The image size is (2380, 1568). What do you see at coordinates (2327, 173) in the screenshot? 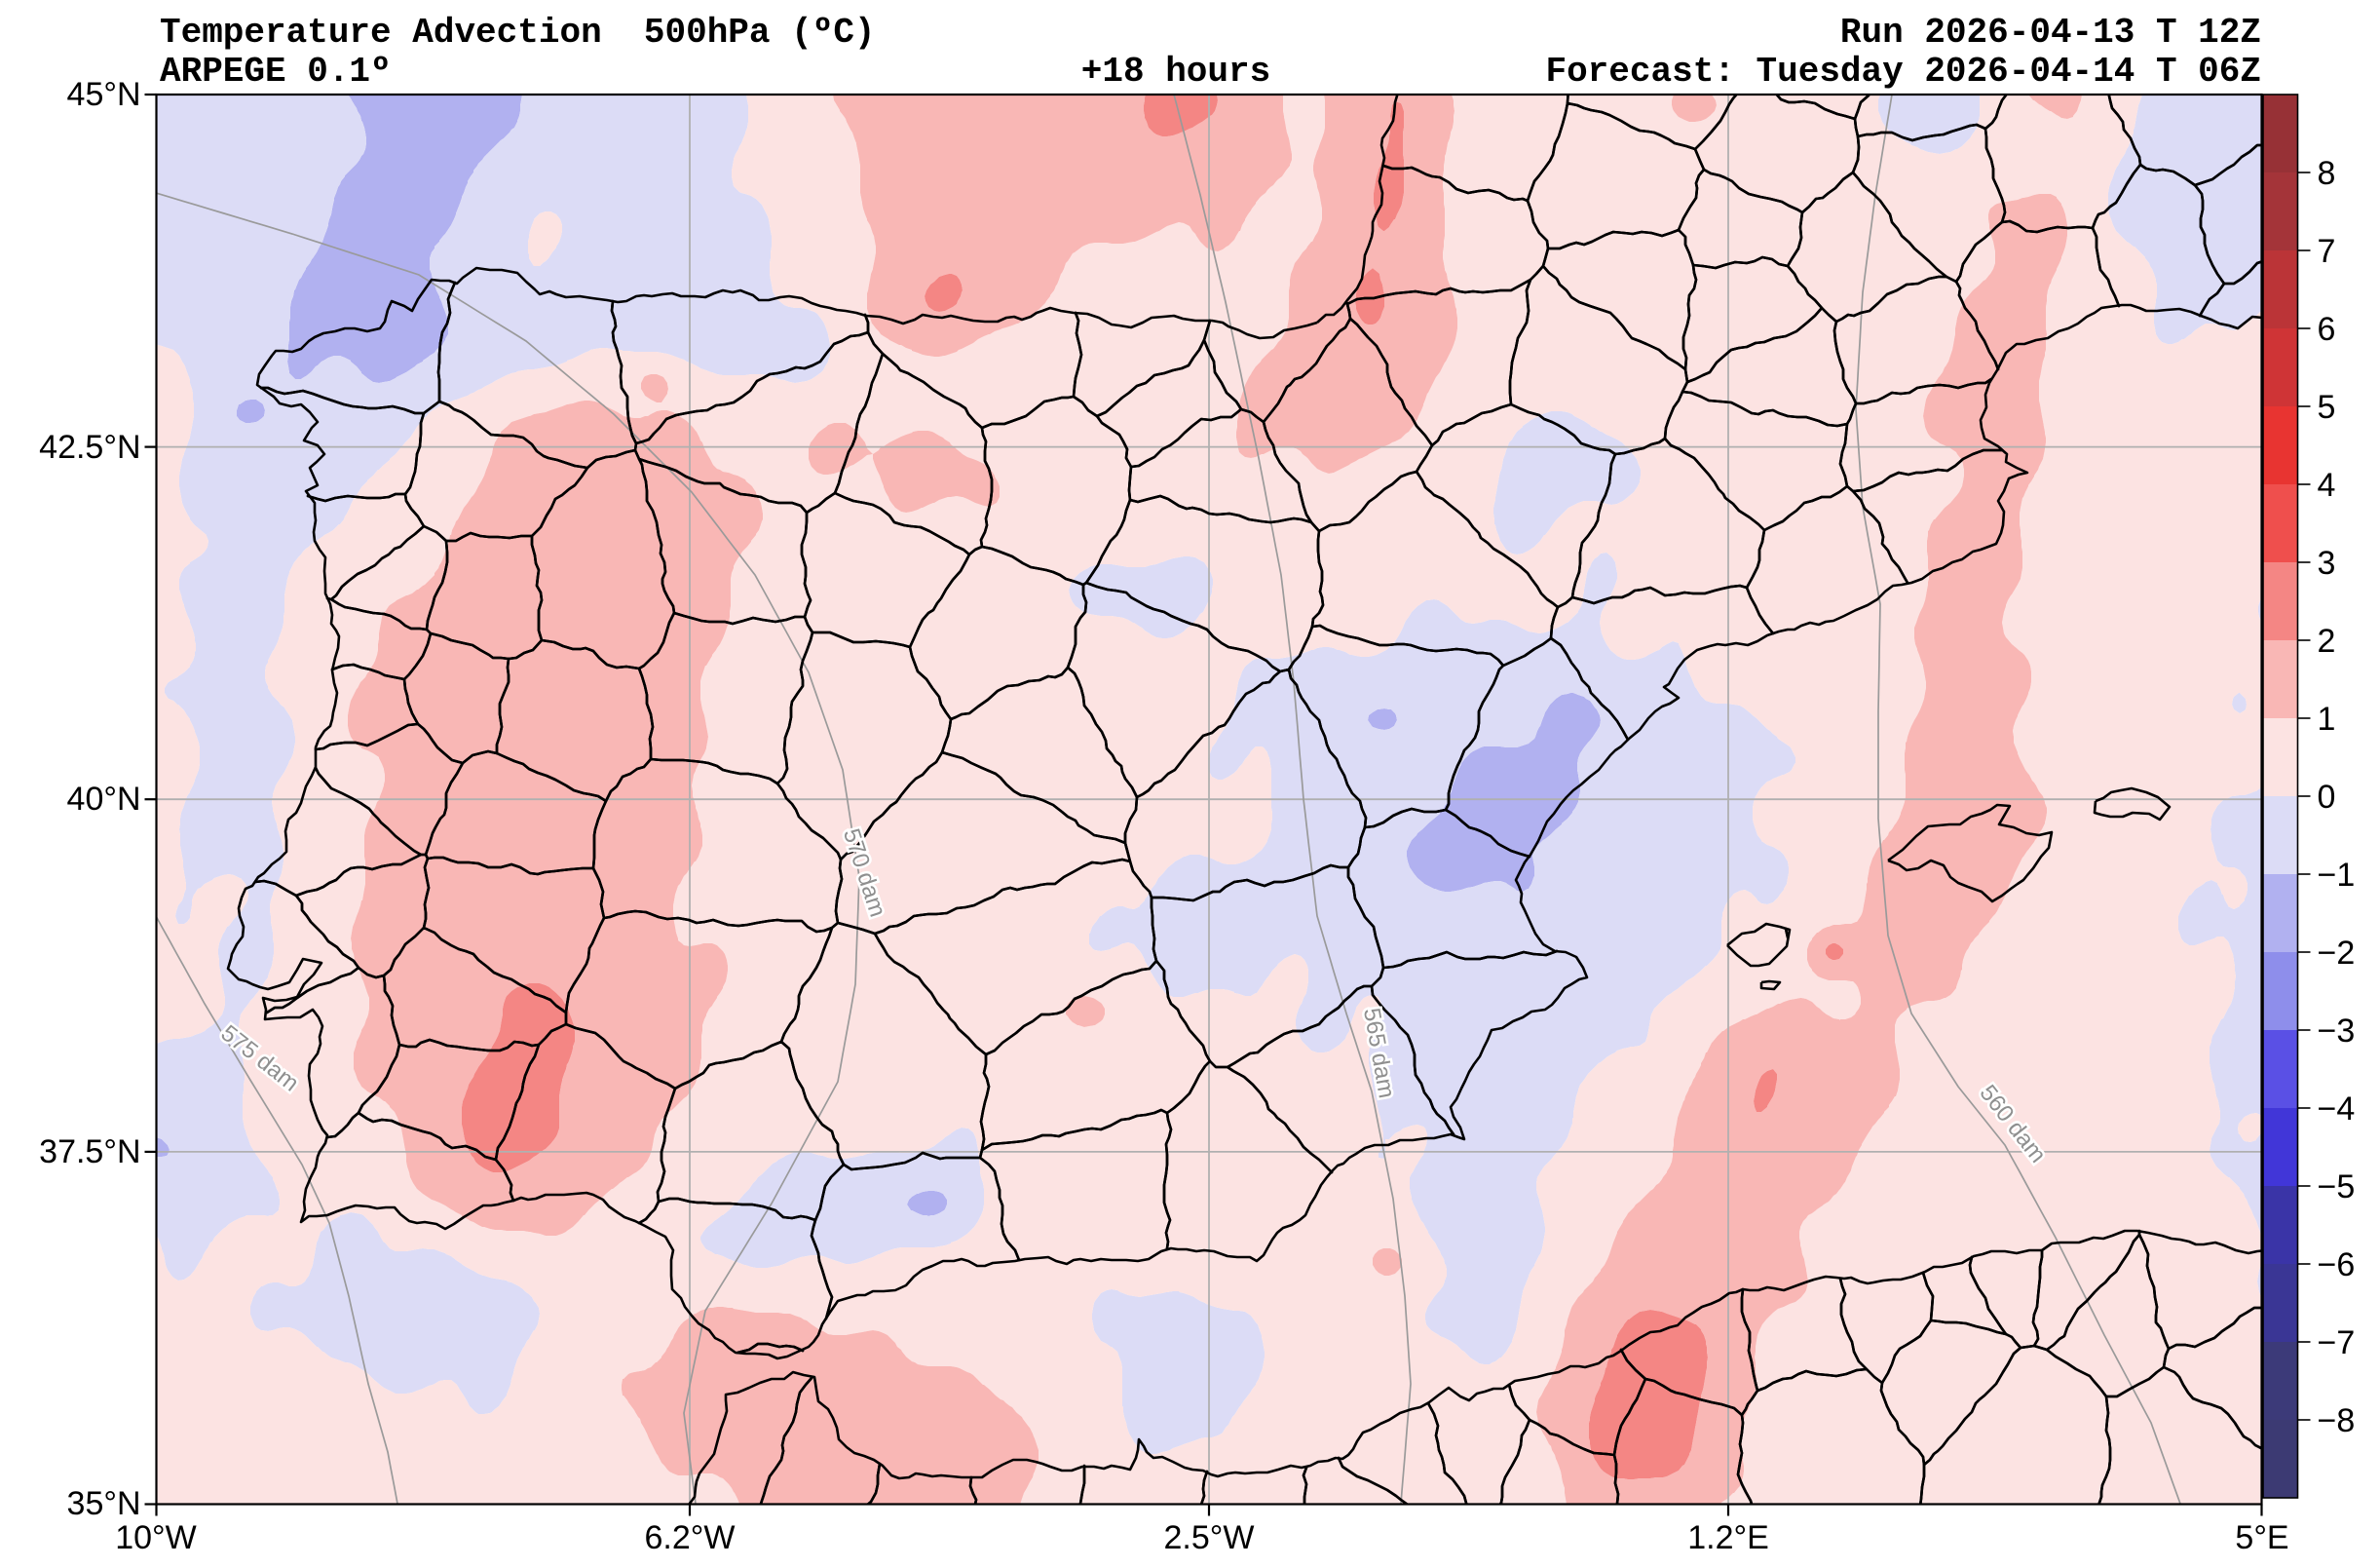
I see `svg-text: 8` at bounding box center [2327, 173].